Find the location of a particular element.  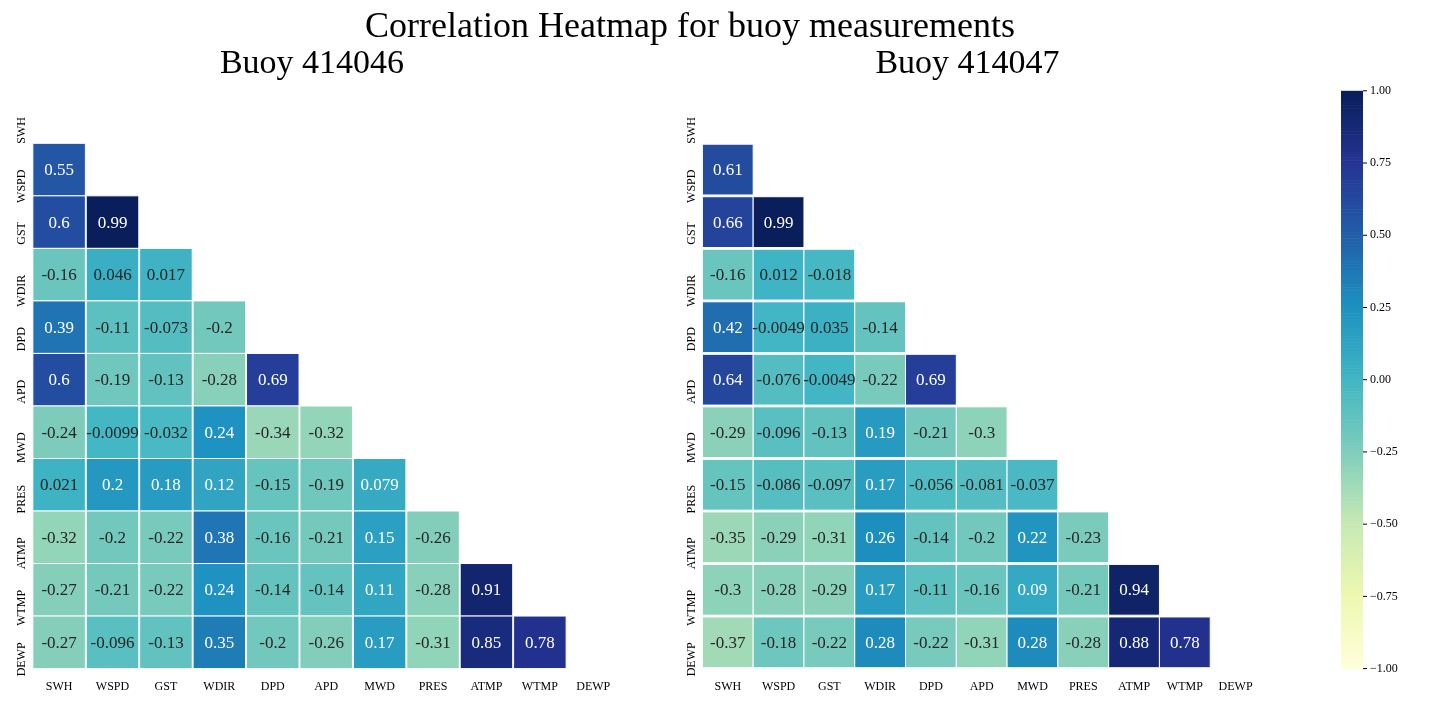

data-label: -0.097 is located at coordinates (829, 485).